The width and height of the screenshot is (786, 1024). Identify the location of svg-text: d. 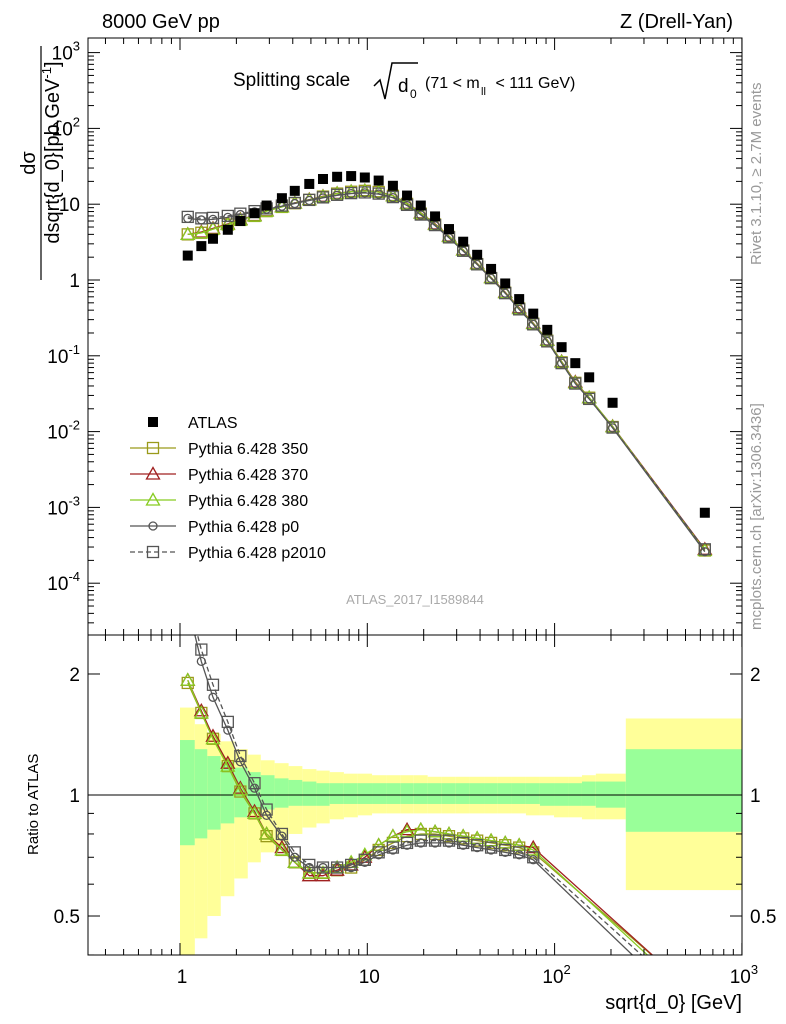
(403, 86).